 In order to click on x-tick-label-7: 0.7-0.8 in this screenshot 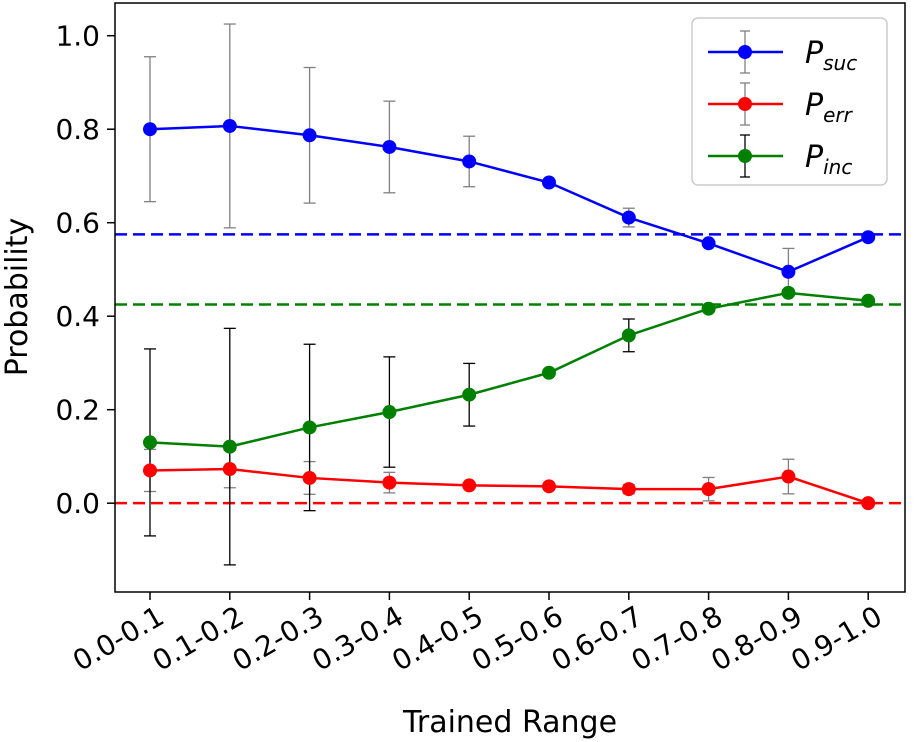, I will do `click(677, 638)`.